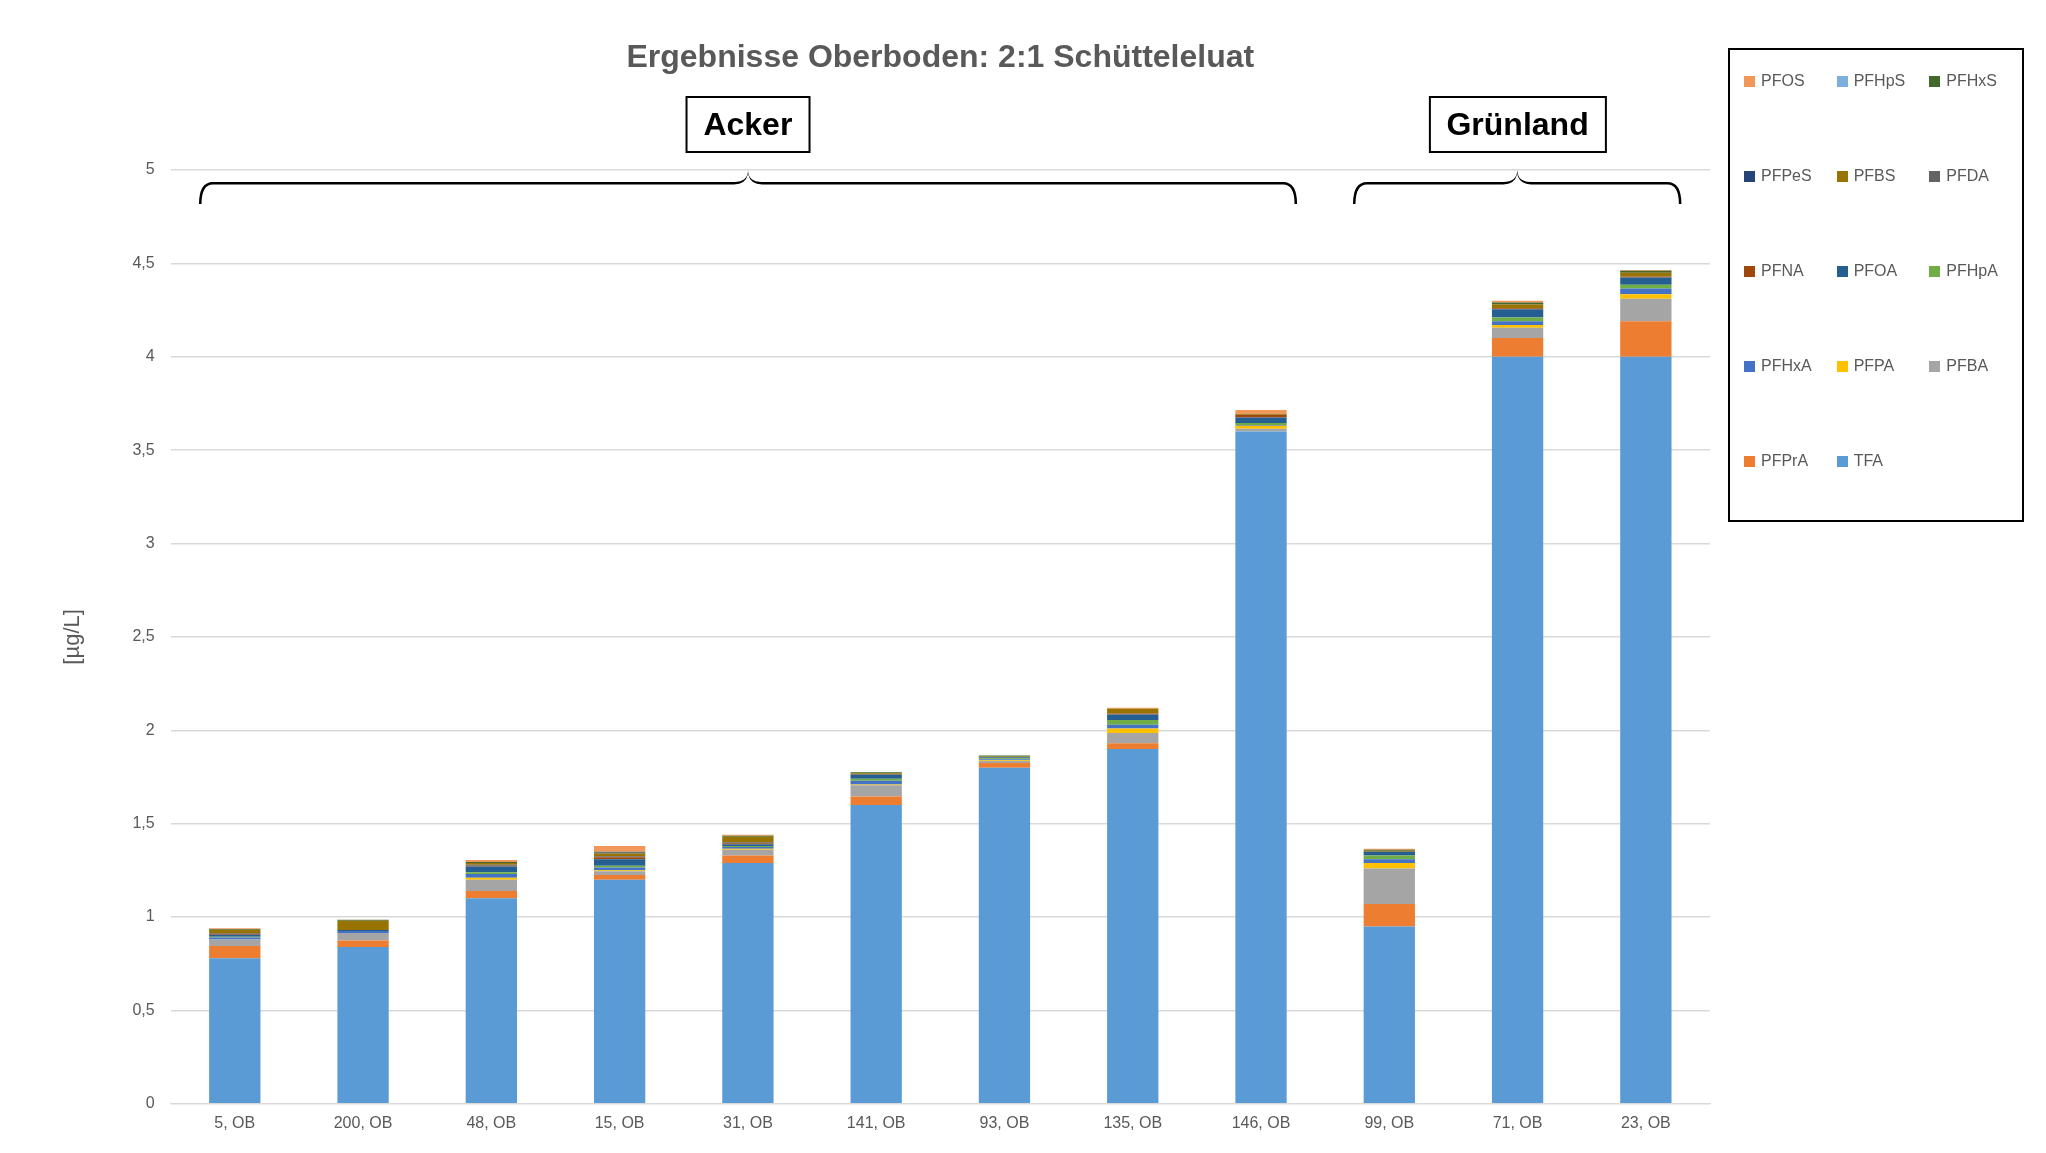 The width and height of the screenshot is (2046, 1153). What do you see at coordinates (150, 542) in the screenshot?
I see `y-tick-label: 3` at bounding box center [150, 542].